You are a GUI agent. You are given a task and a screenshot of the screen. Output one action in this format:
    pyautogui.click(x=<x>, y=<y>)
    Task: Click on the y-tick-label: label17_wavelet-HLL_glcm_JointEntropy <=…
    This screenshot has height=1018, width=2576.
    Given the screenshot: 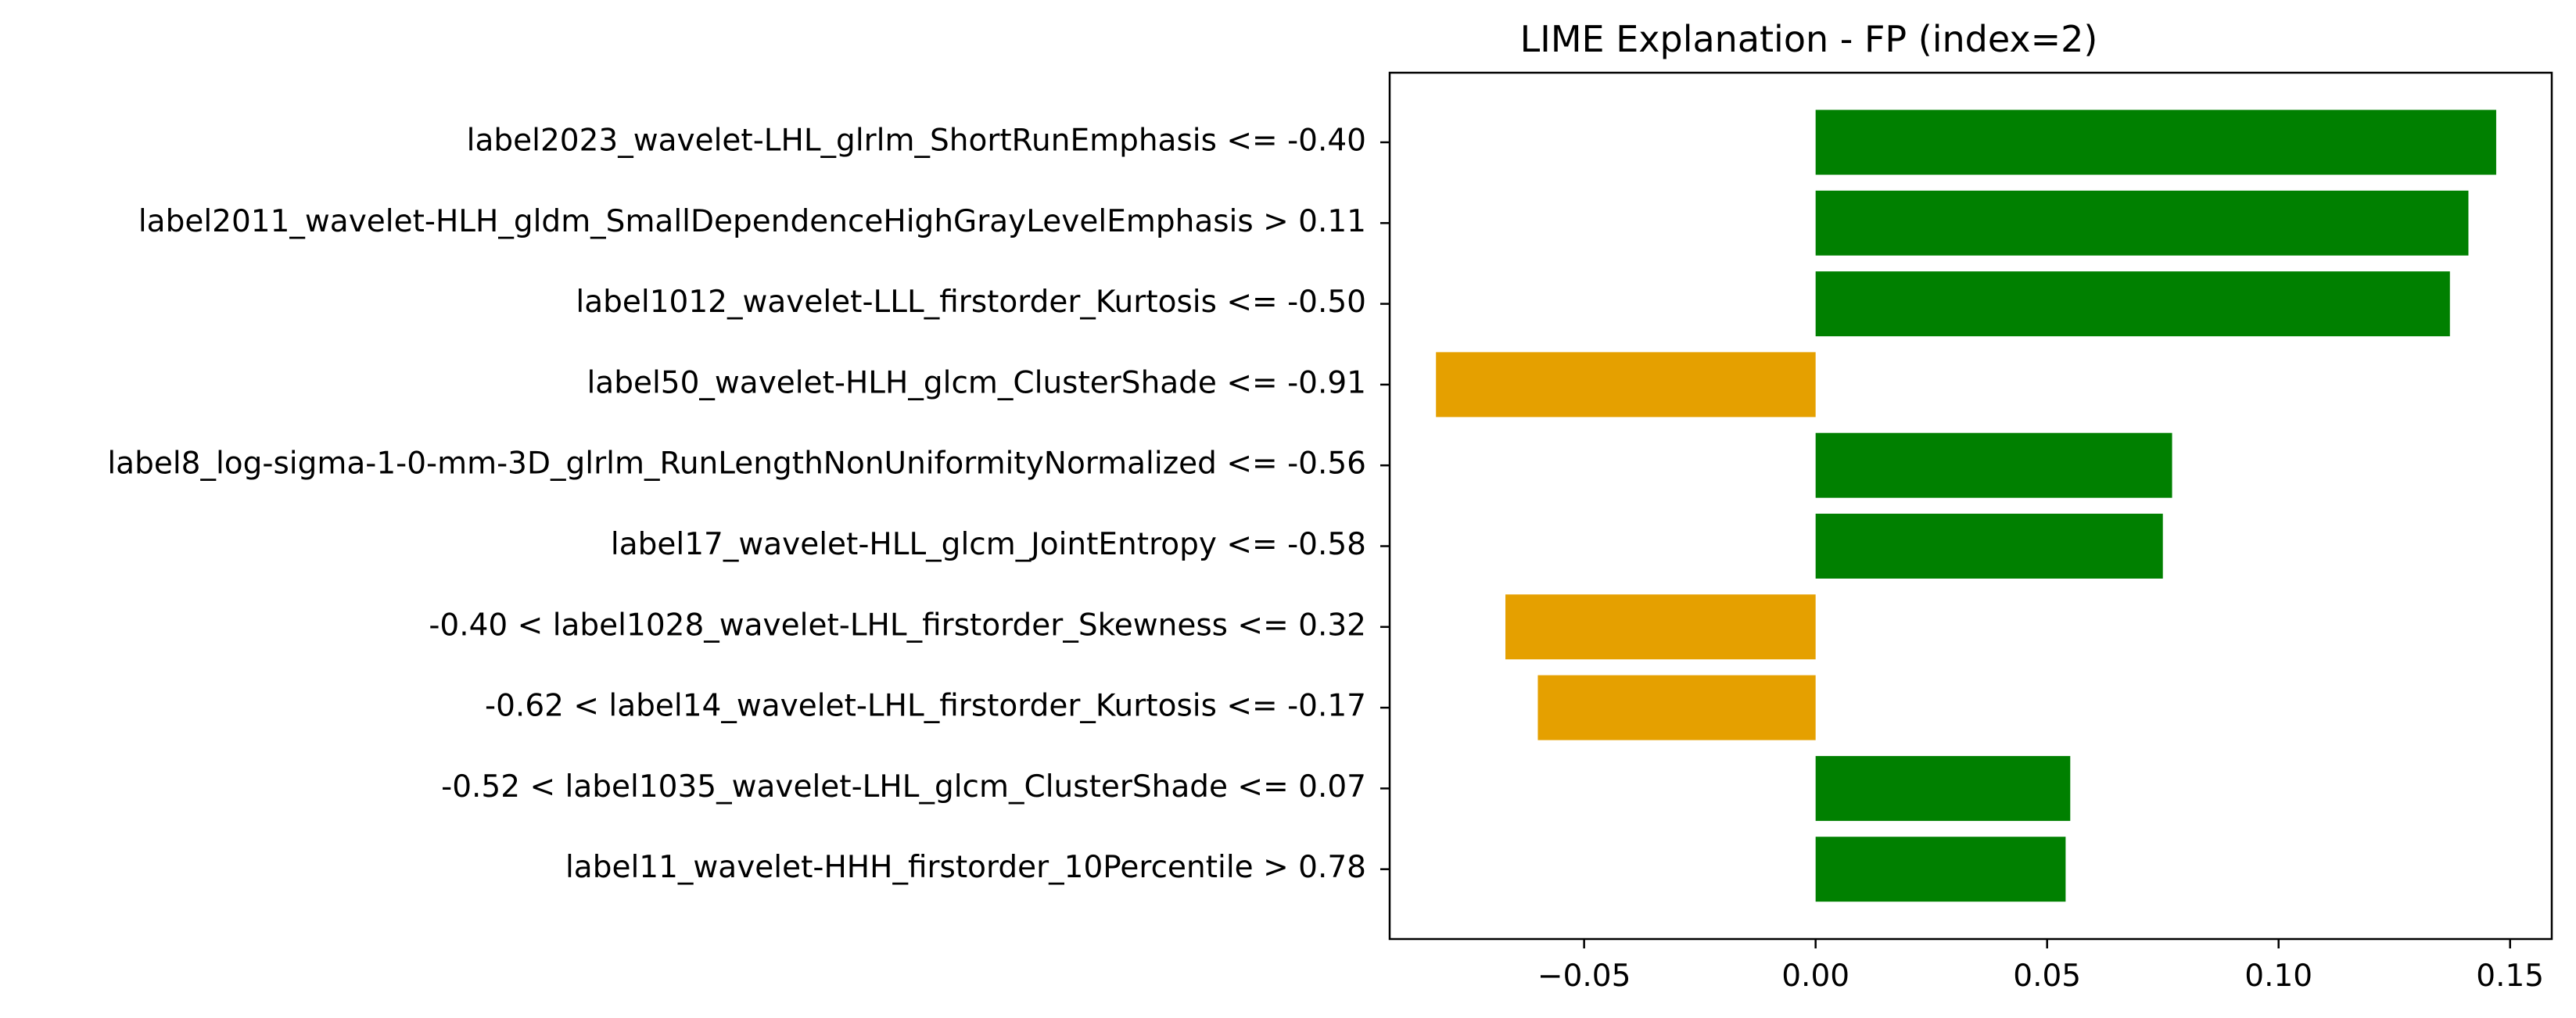 What is the action you would take?
    pyautogui.click(x=988, y=544)
    